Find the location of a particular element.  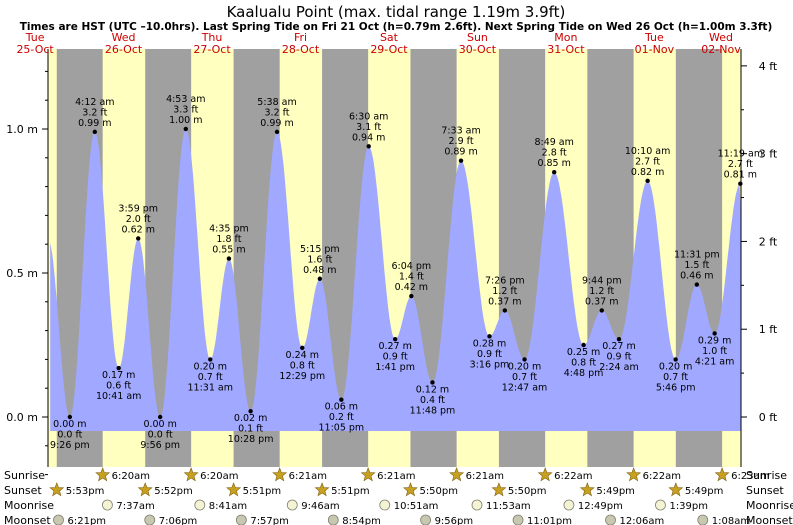

extremum-label: 3:59 pm is located at coordinates (138, 208).